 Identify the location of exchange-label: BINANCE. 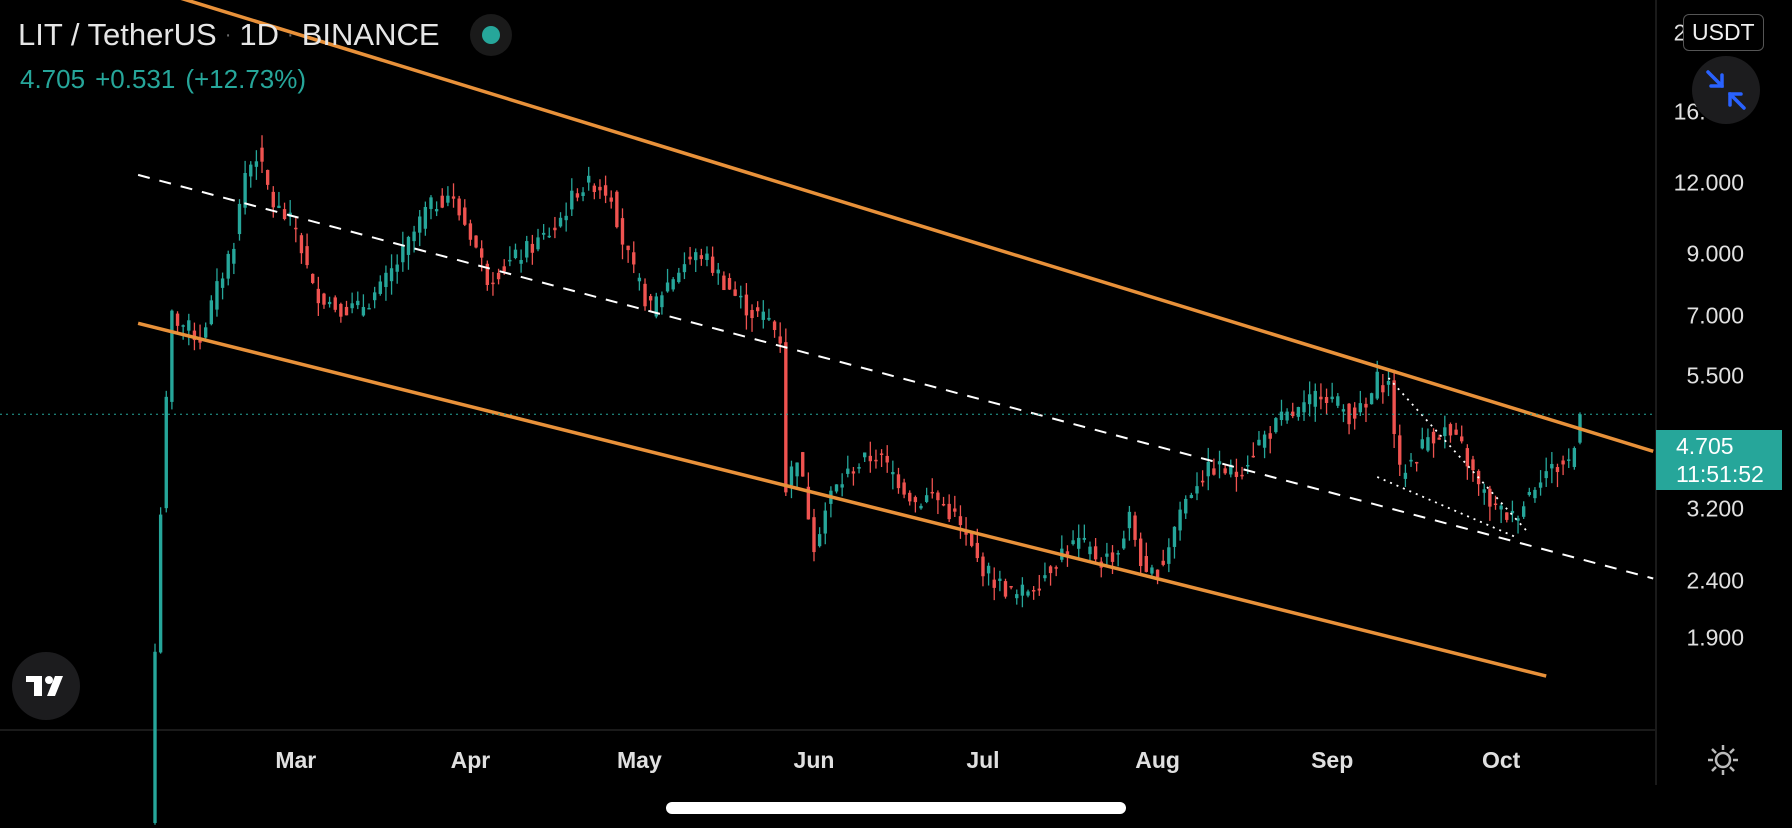
(370, 34).